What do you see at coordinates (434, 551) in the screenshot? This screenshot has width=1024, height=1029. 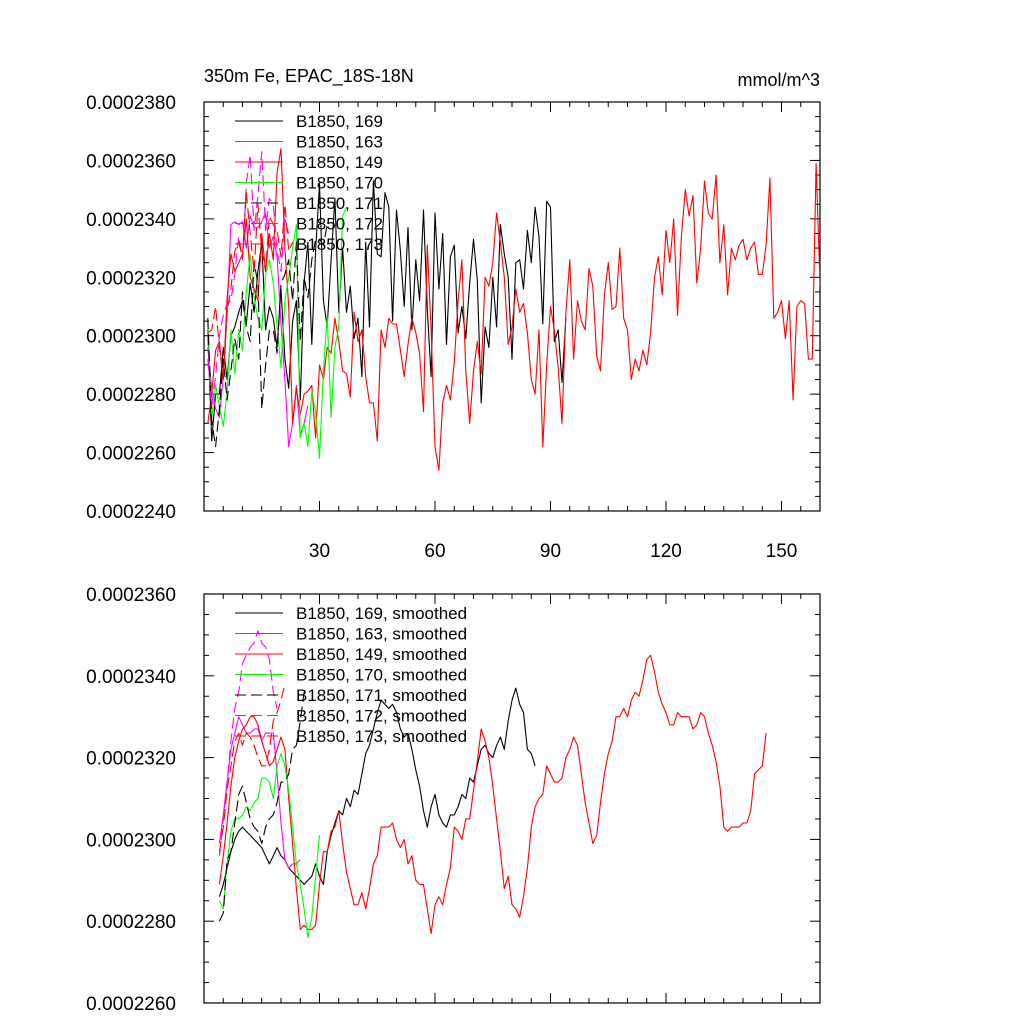 I see `x-tick-label: 60` at bounding box center [434, 551].